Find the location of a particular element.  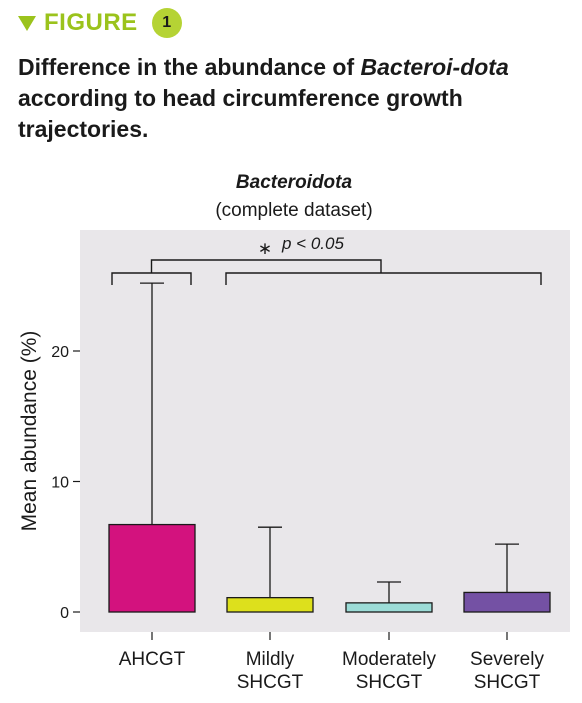

triangle-down-icon is located at coordinates (27, 23).